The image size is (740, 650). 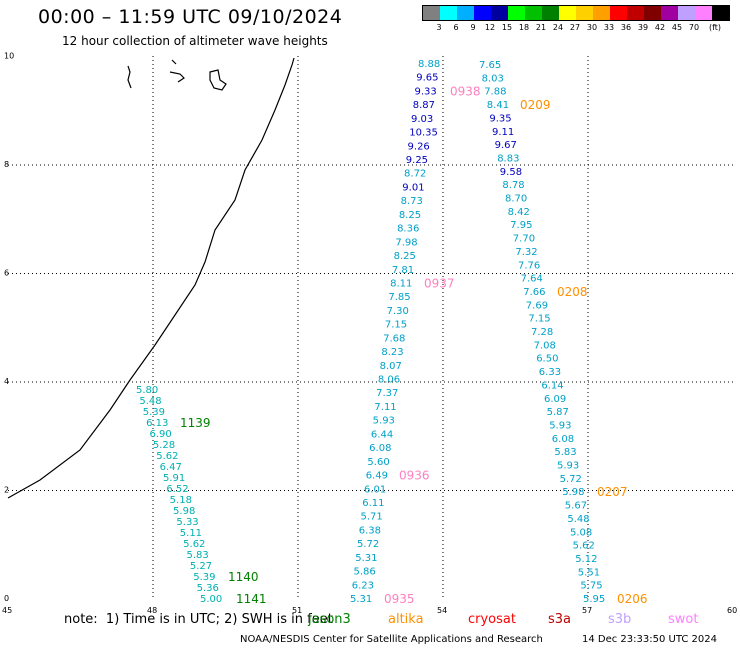 What do you see at coordinates (375, 489) in the screenshot?
I see `wave-height-label: 6.01` at bounding box center [375, 489].